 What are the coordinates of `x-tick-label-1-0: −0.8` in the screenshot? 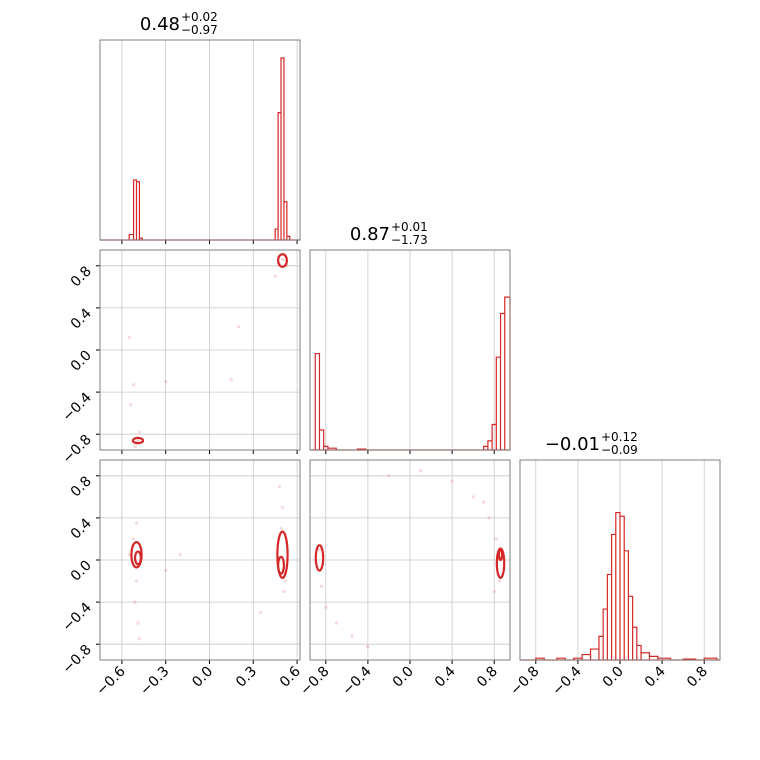 It's located at (314, 681).